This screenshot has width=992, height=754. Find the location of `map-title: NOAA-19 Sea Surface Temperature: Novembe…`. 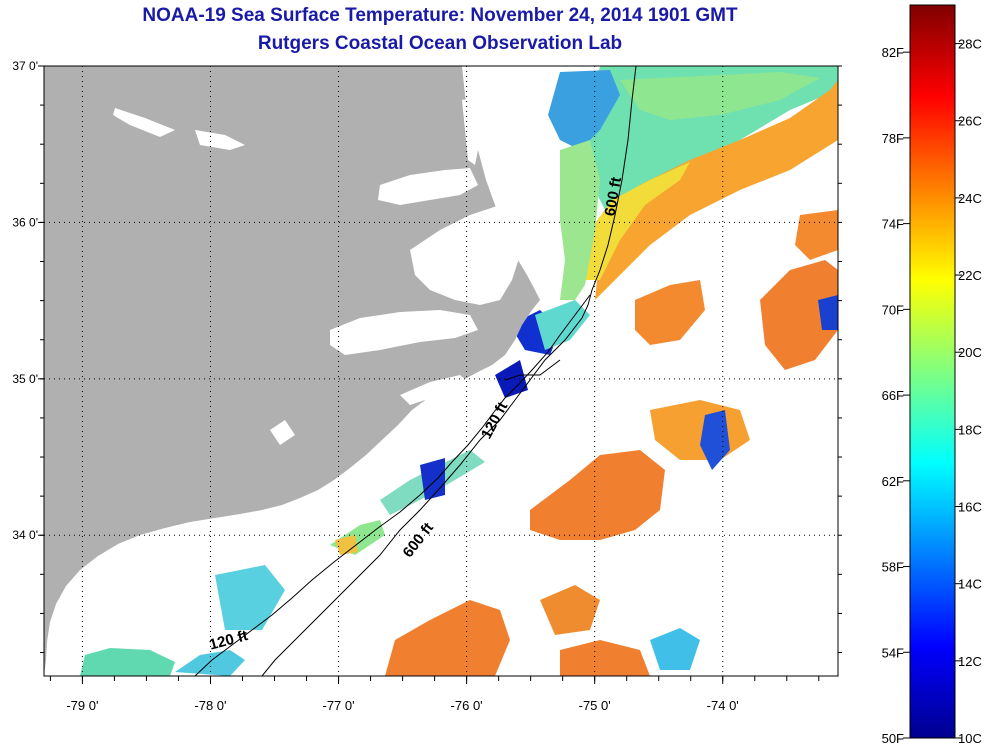

map-title: NOAA-19 Sea Surface Temperature: Novembe… is located at coordinates (440, 15).